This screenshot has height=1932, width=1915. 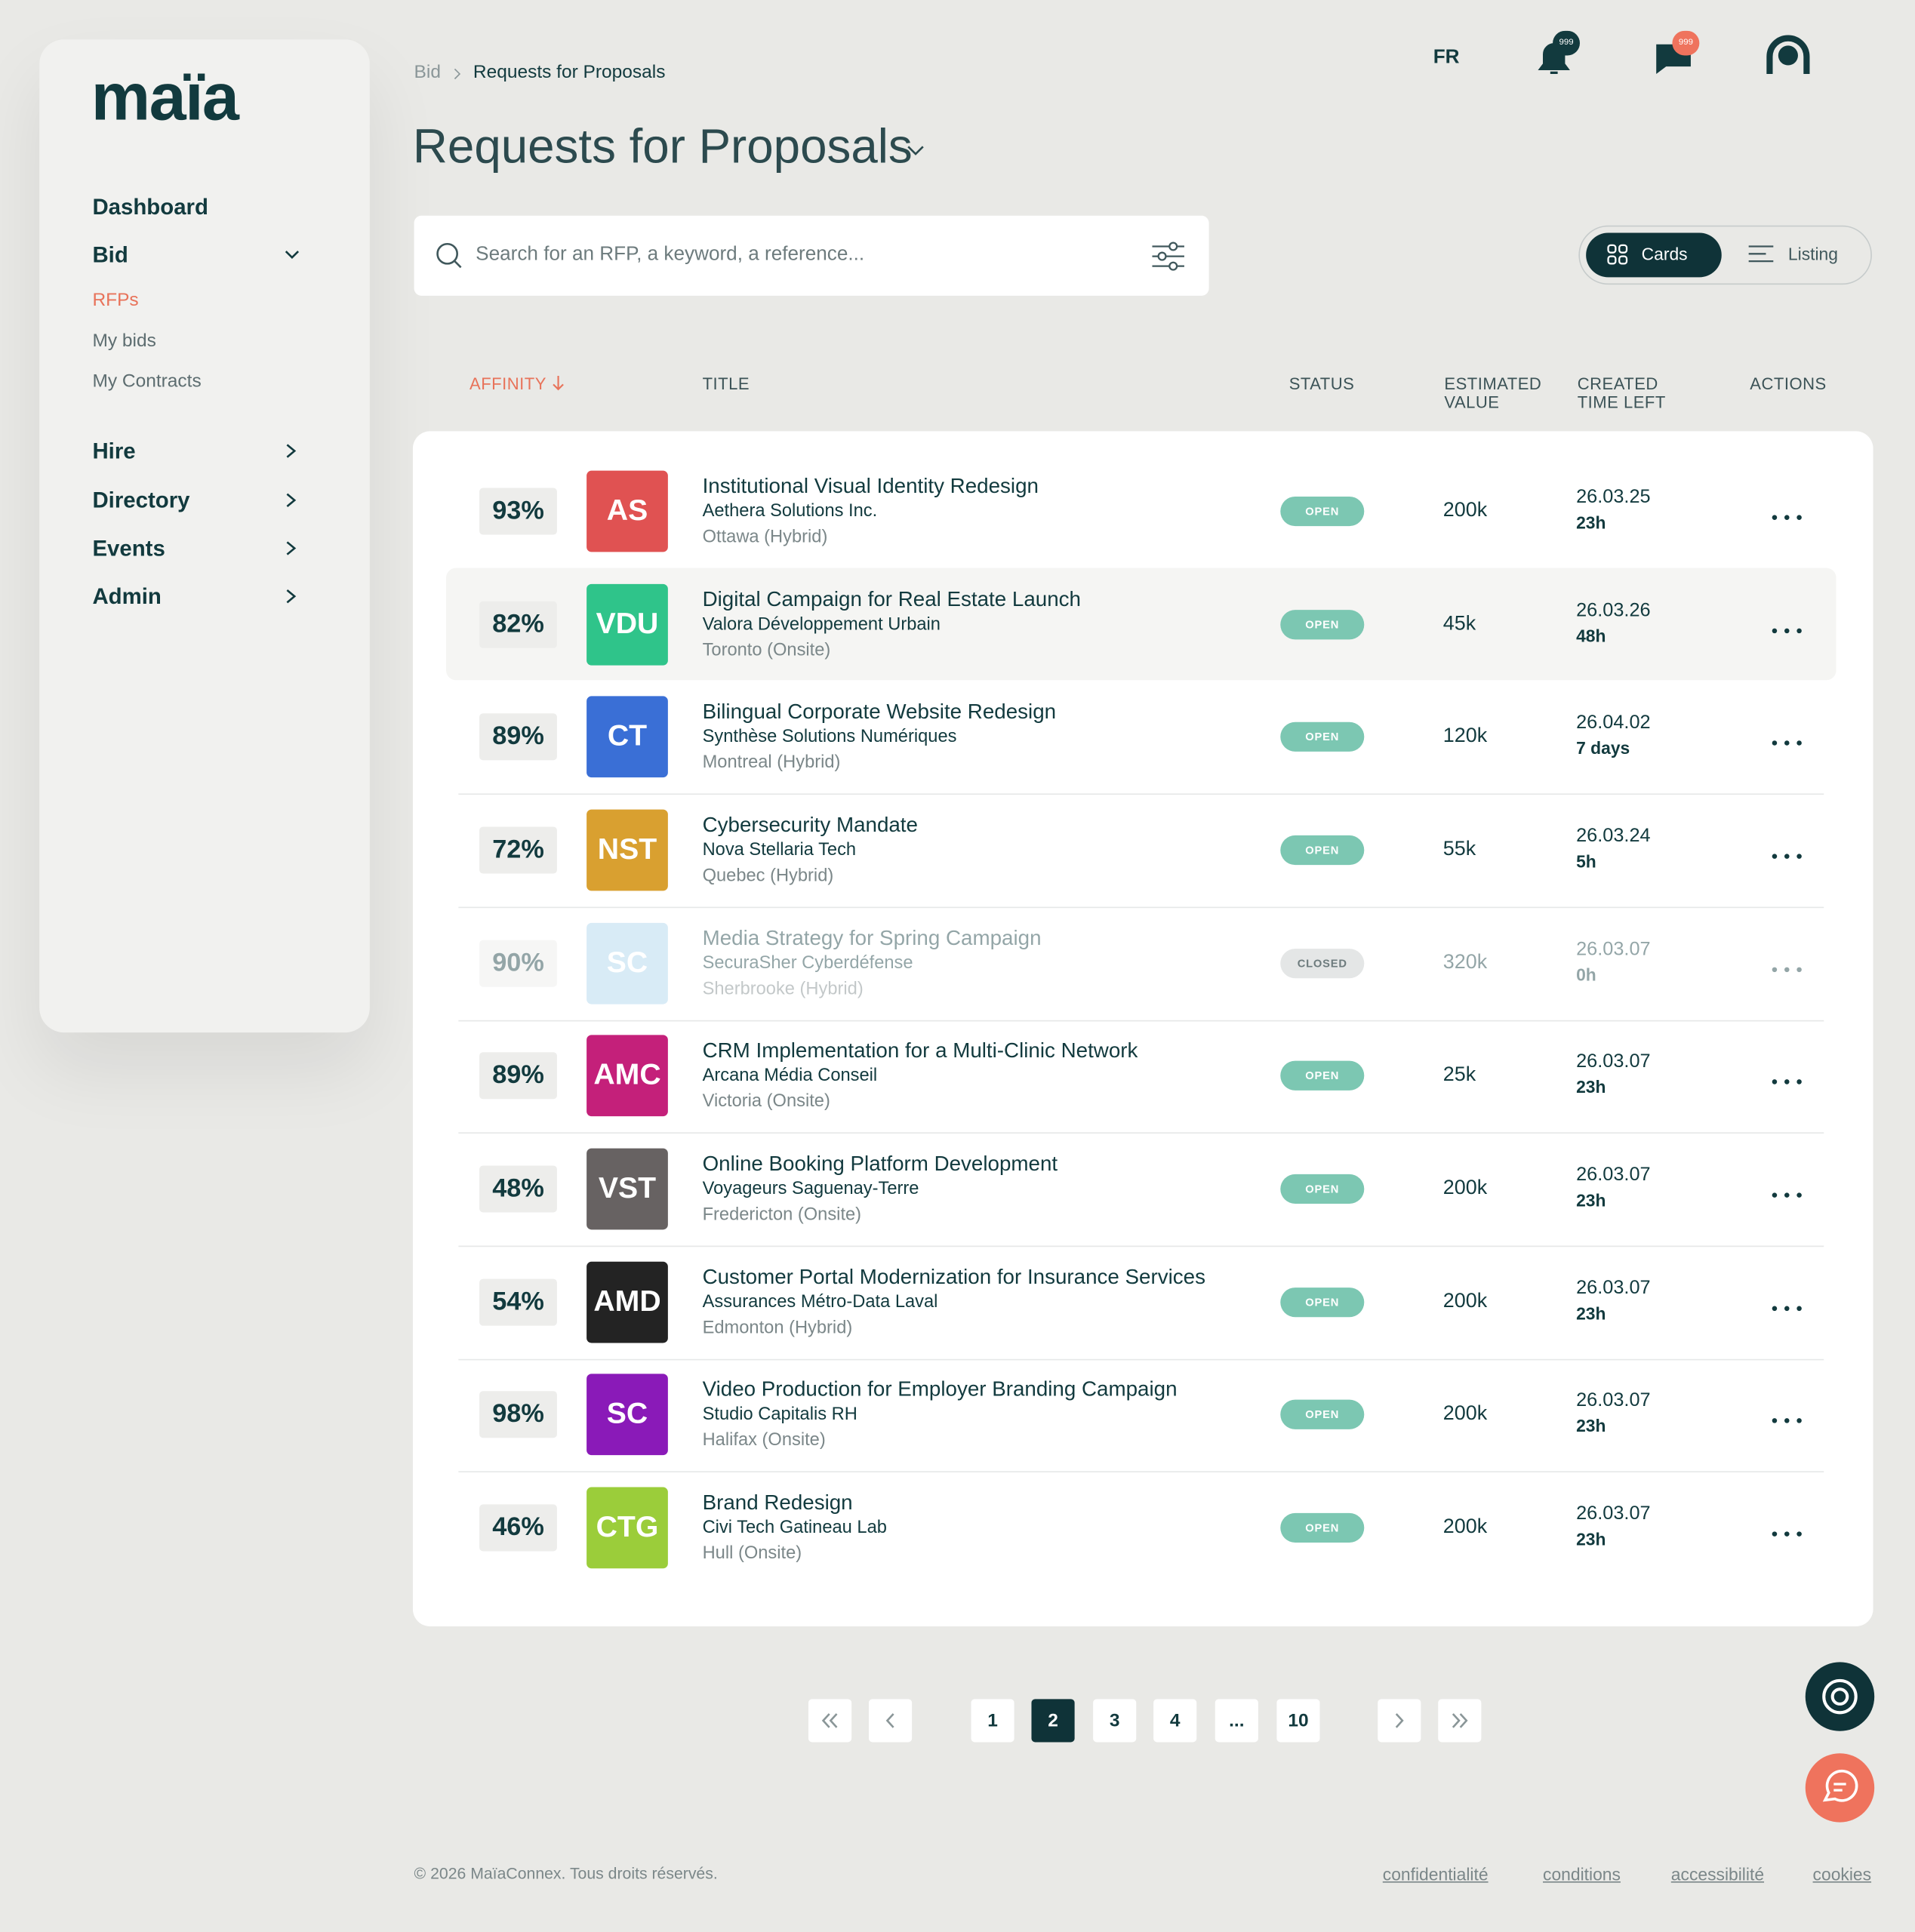 I want to click on next-page, so click(x=1399, y=1721).